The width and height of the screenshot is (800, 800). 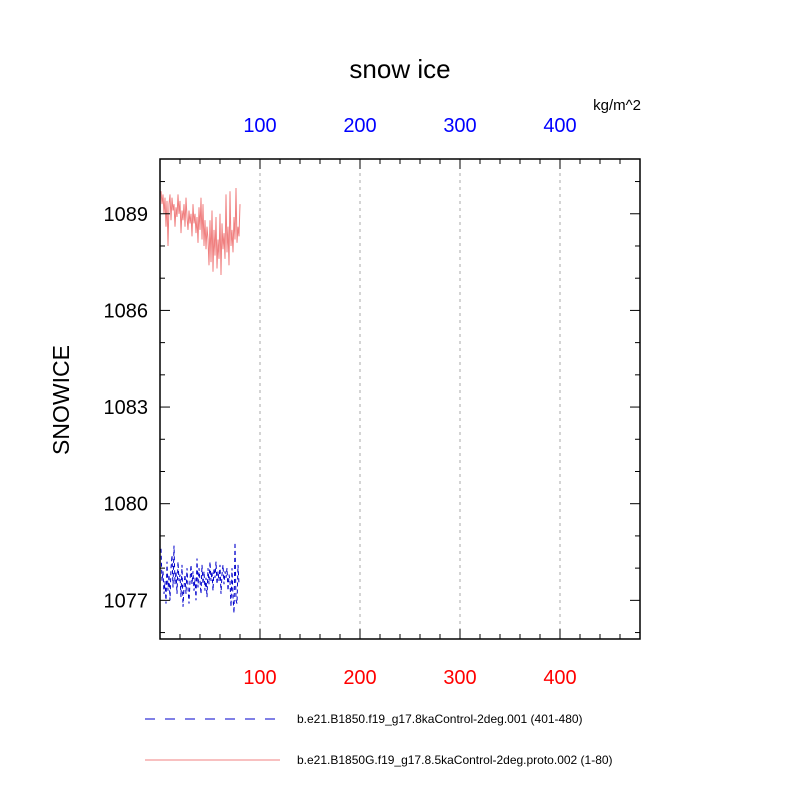 I want to click on y-tick-label-1086: 1086, so click(x=126, y=311).